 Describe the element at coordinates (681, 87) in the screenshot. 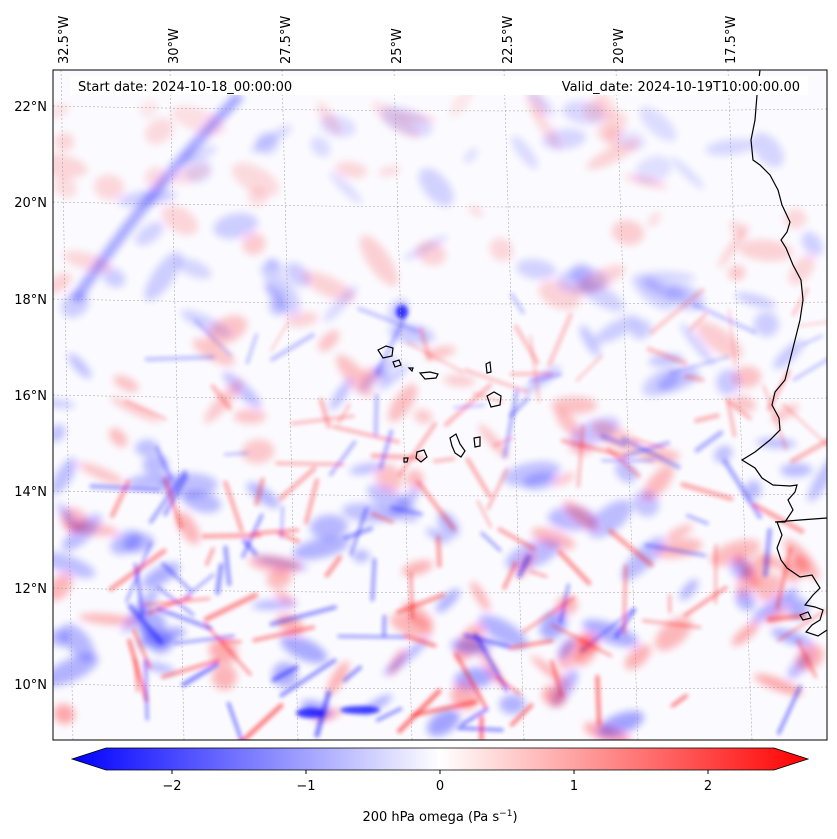

I see `valid-date: Valid_date: 2024-10-19T10:00:00.00` at that location.